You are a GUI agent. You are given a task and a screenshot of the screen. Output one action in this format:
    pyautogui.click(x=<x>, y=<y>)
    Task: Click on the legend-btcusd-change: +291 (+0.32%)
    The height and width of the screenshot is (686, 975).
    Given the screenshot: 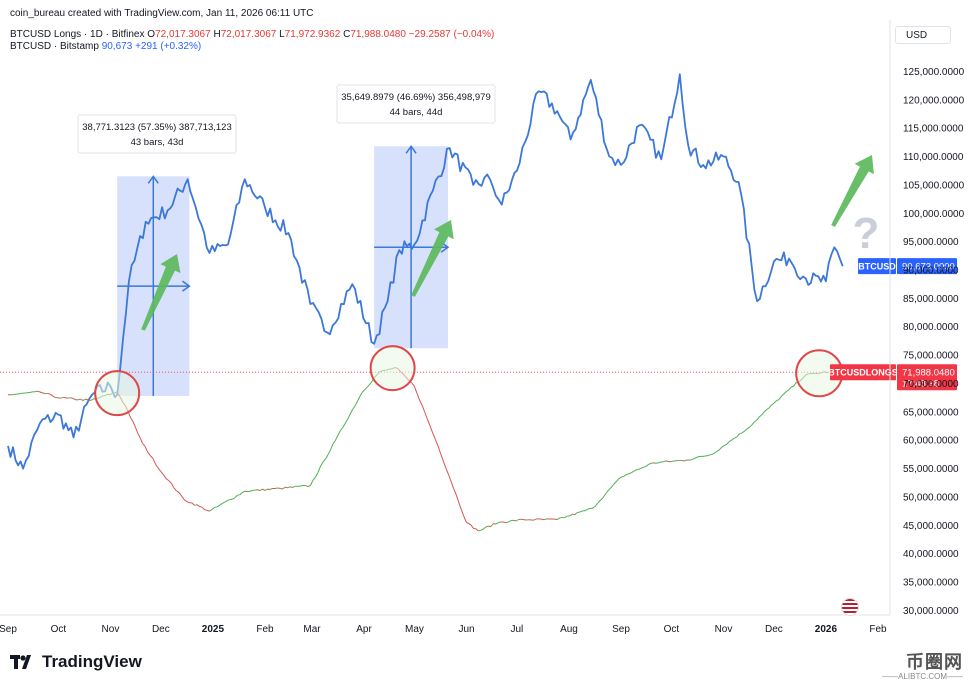 What is the action you would take?
    pyautogui.click(x=168, y=46)
    